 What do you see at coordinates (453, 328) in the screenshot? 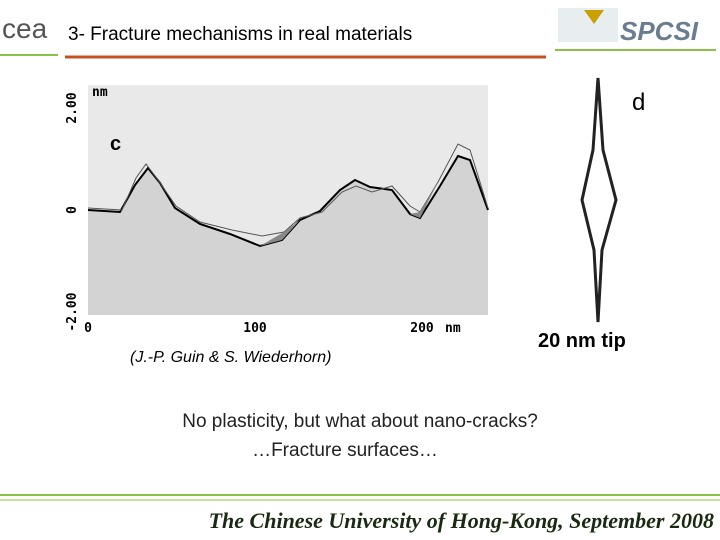
I see `x-unit: nm` at bounding box center [453, 328].